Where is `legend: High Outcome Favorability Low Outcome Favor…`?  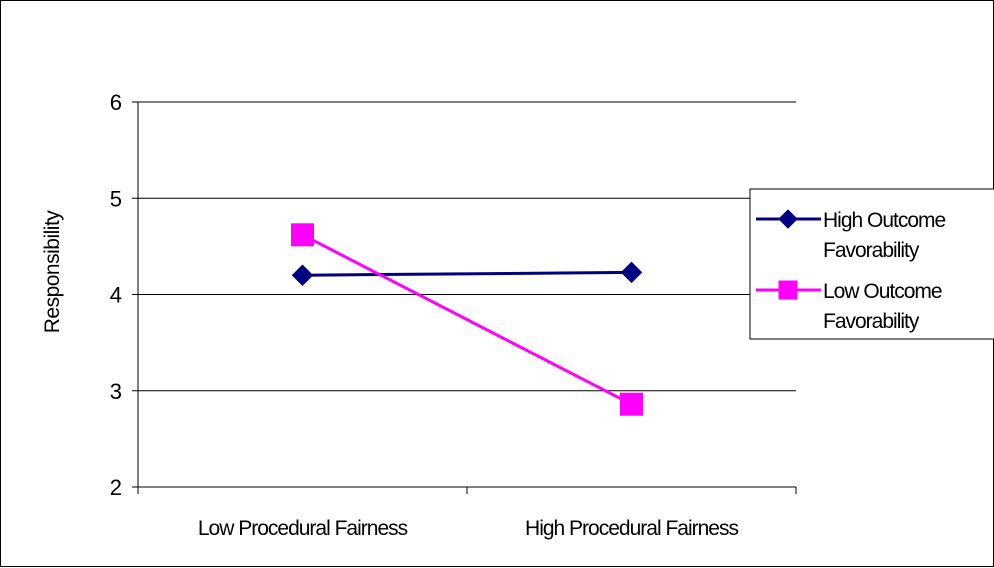 legend: High Outcome Favorability Low Outcome Favor… is located at coordinates (871, 264).